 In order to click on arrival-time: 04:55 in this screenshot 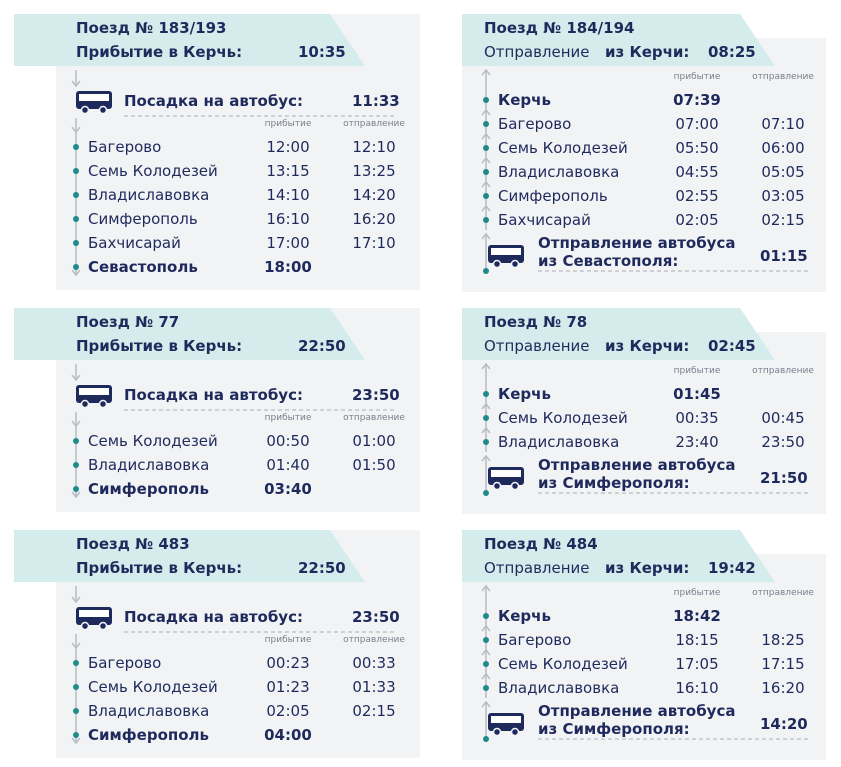, I will do `click(697, 172)`.